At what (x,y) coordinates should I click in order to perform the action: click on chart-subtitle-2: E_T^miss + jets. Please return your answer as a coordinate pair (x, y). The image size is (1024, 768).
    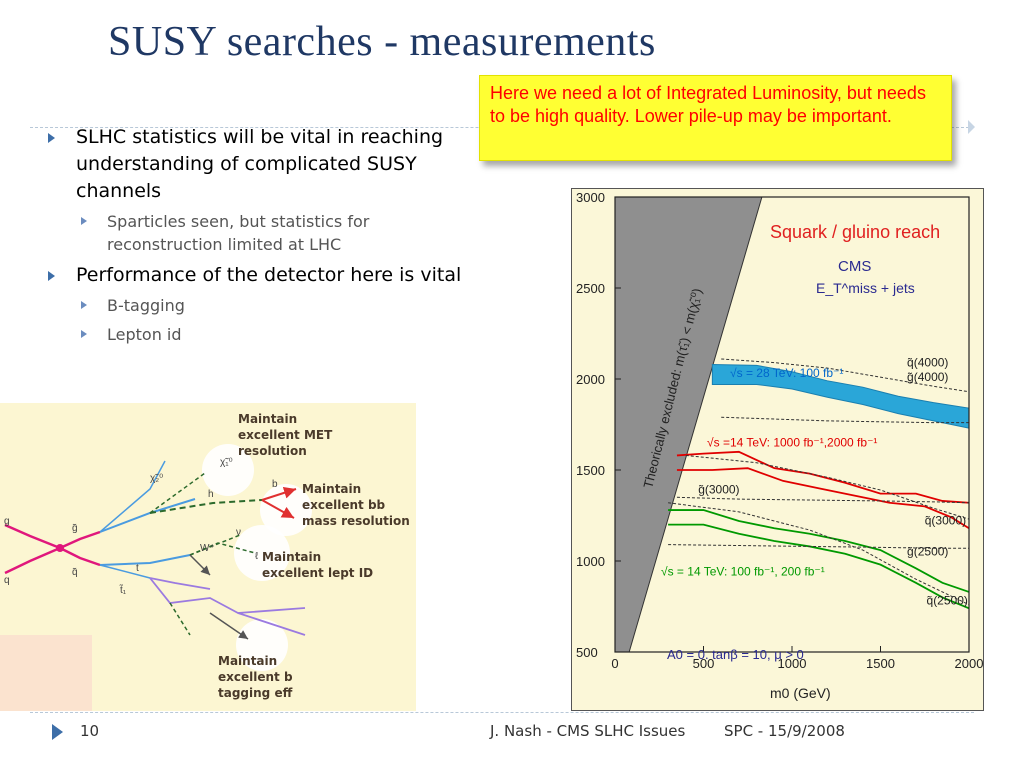
    Looking at the image, I should click on (865, 288).